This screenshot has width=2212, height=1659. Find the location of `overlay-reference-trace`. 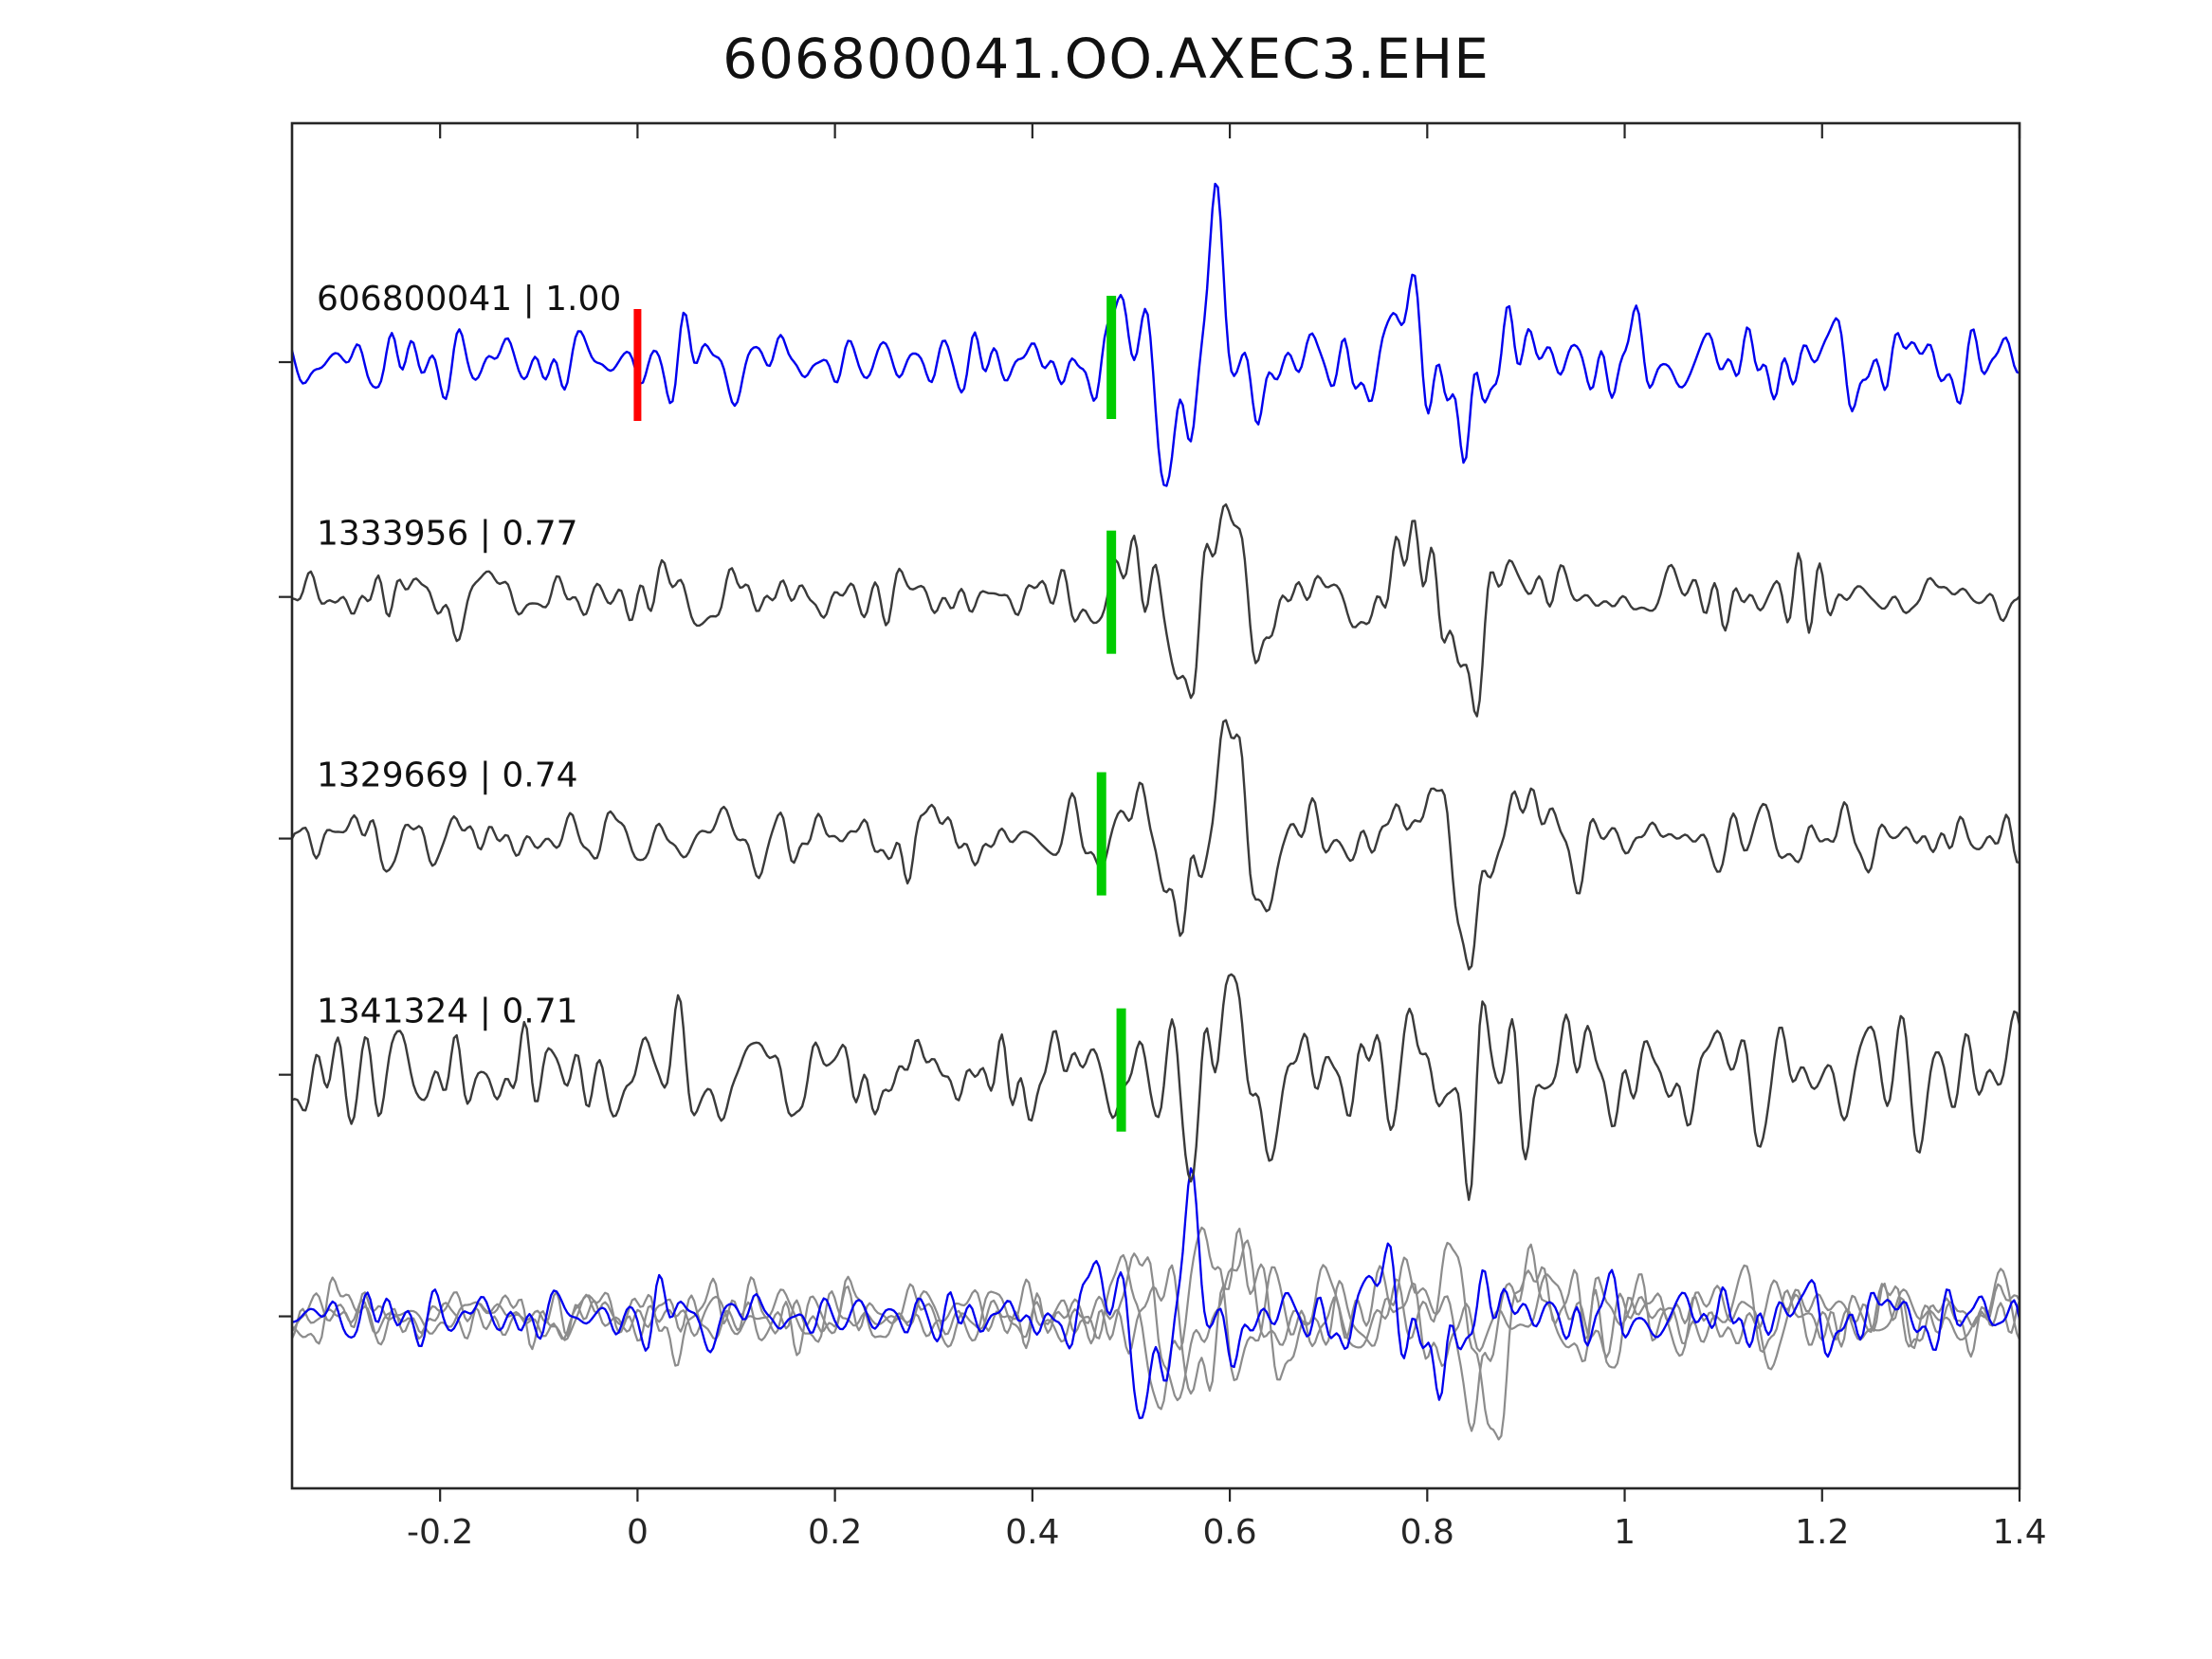

overlay-reference-trace is located at coordinates (1156, 1293).